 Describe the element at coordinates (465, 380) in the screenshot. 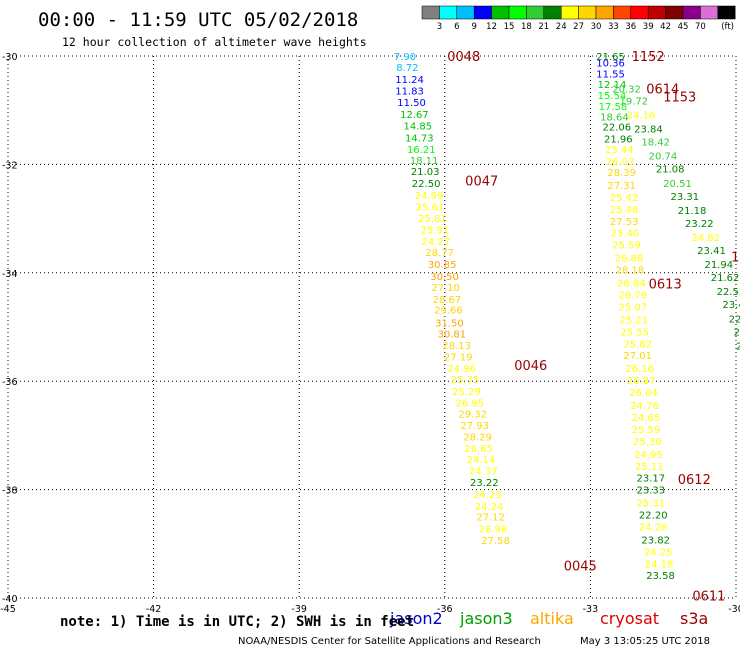

I see `swh-value-label: 25.75` at that location.